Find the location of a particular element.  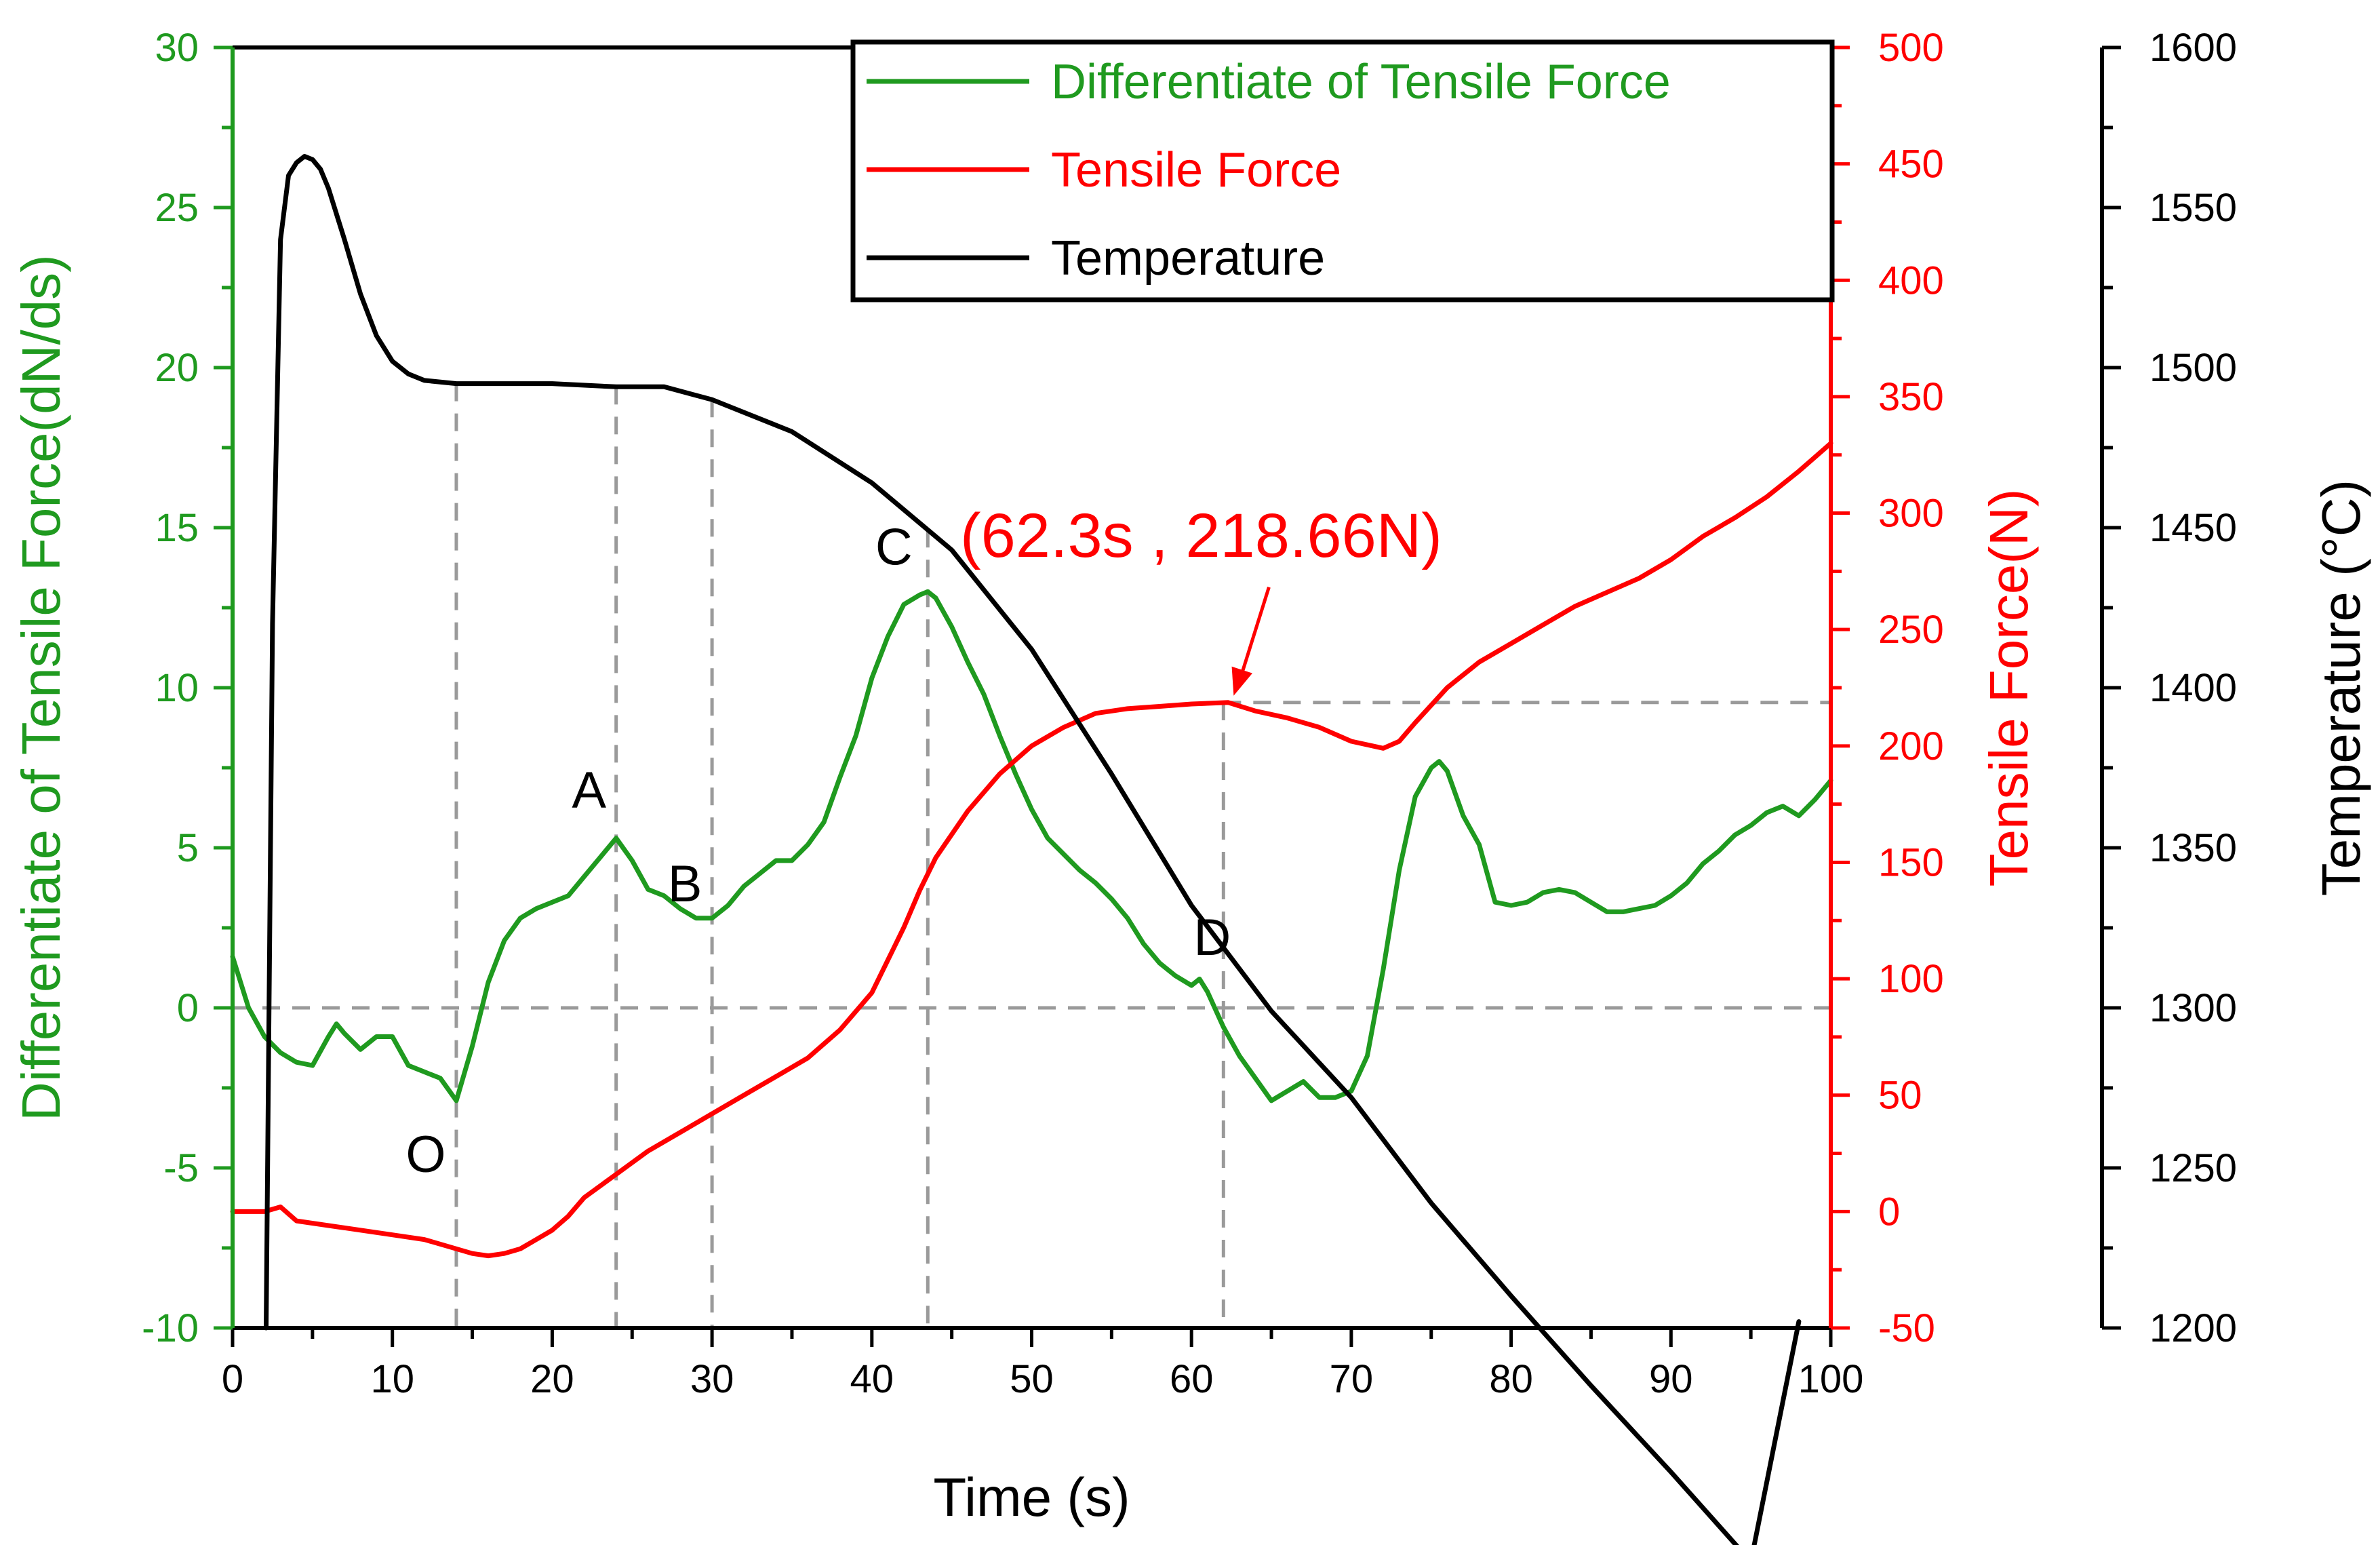

y-tick-label-force: 350 is located at coordinates (1911, 397).